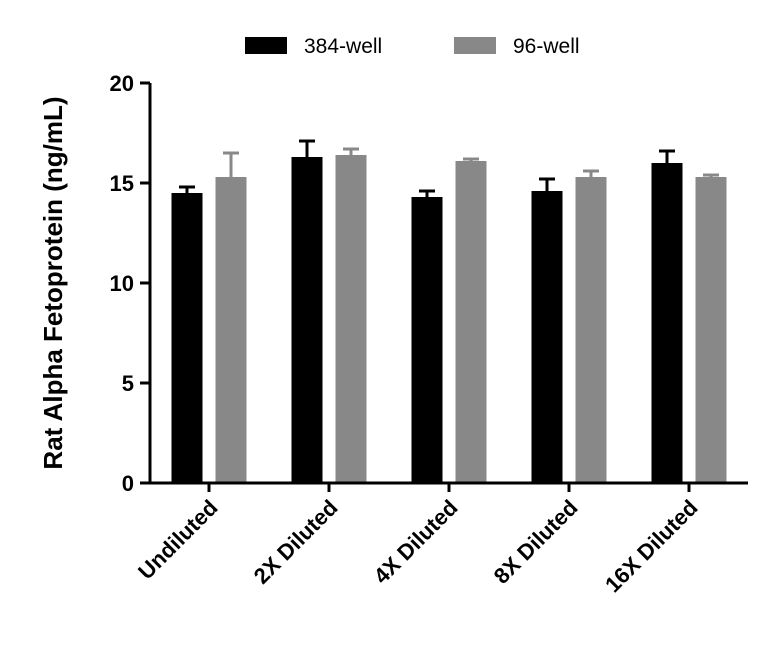  I want to click on y-tick-label-3: 15, so click(122, 183).